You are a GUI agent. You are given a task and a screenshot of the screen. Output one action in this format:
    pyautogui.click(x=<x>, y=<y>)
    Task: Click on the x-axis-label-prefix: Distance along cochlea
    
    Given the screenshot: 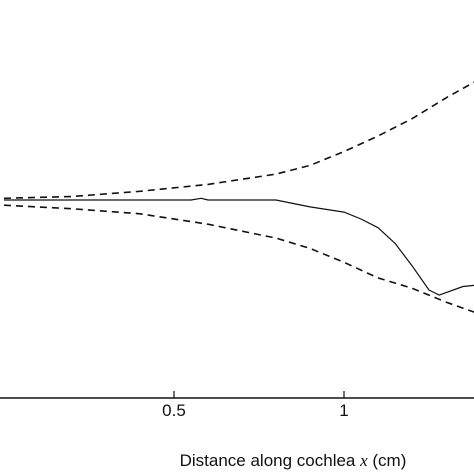 What is the action you would take?
    pyautogui.click(x=270, y=460)
    